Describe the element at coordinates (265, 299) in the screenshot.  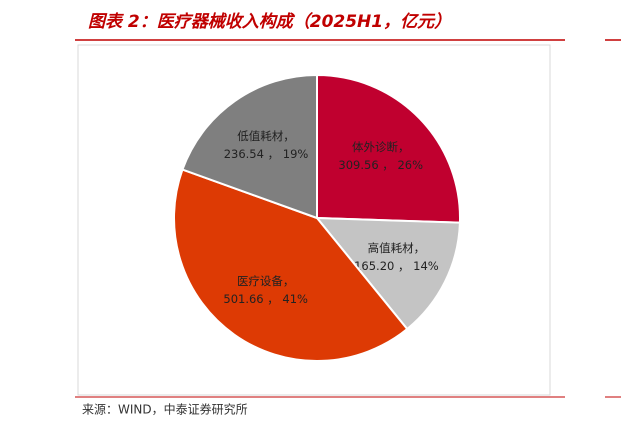
I see `slice-value-label: 501.66 ， 41%` at that location.